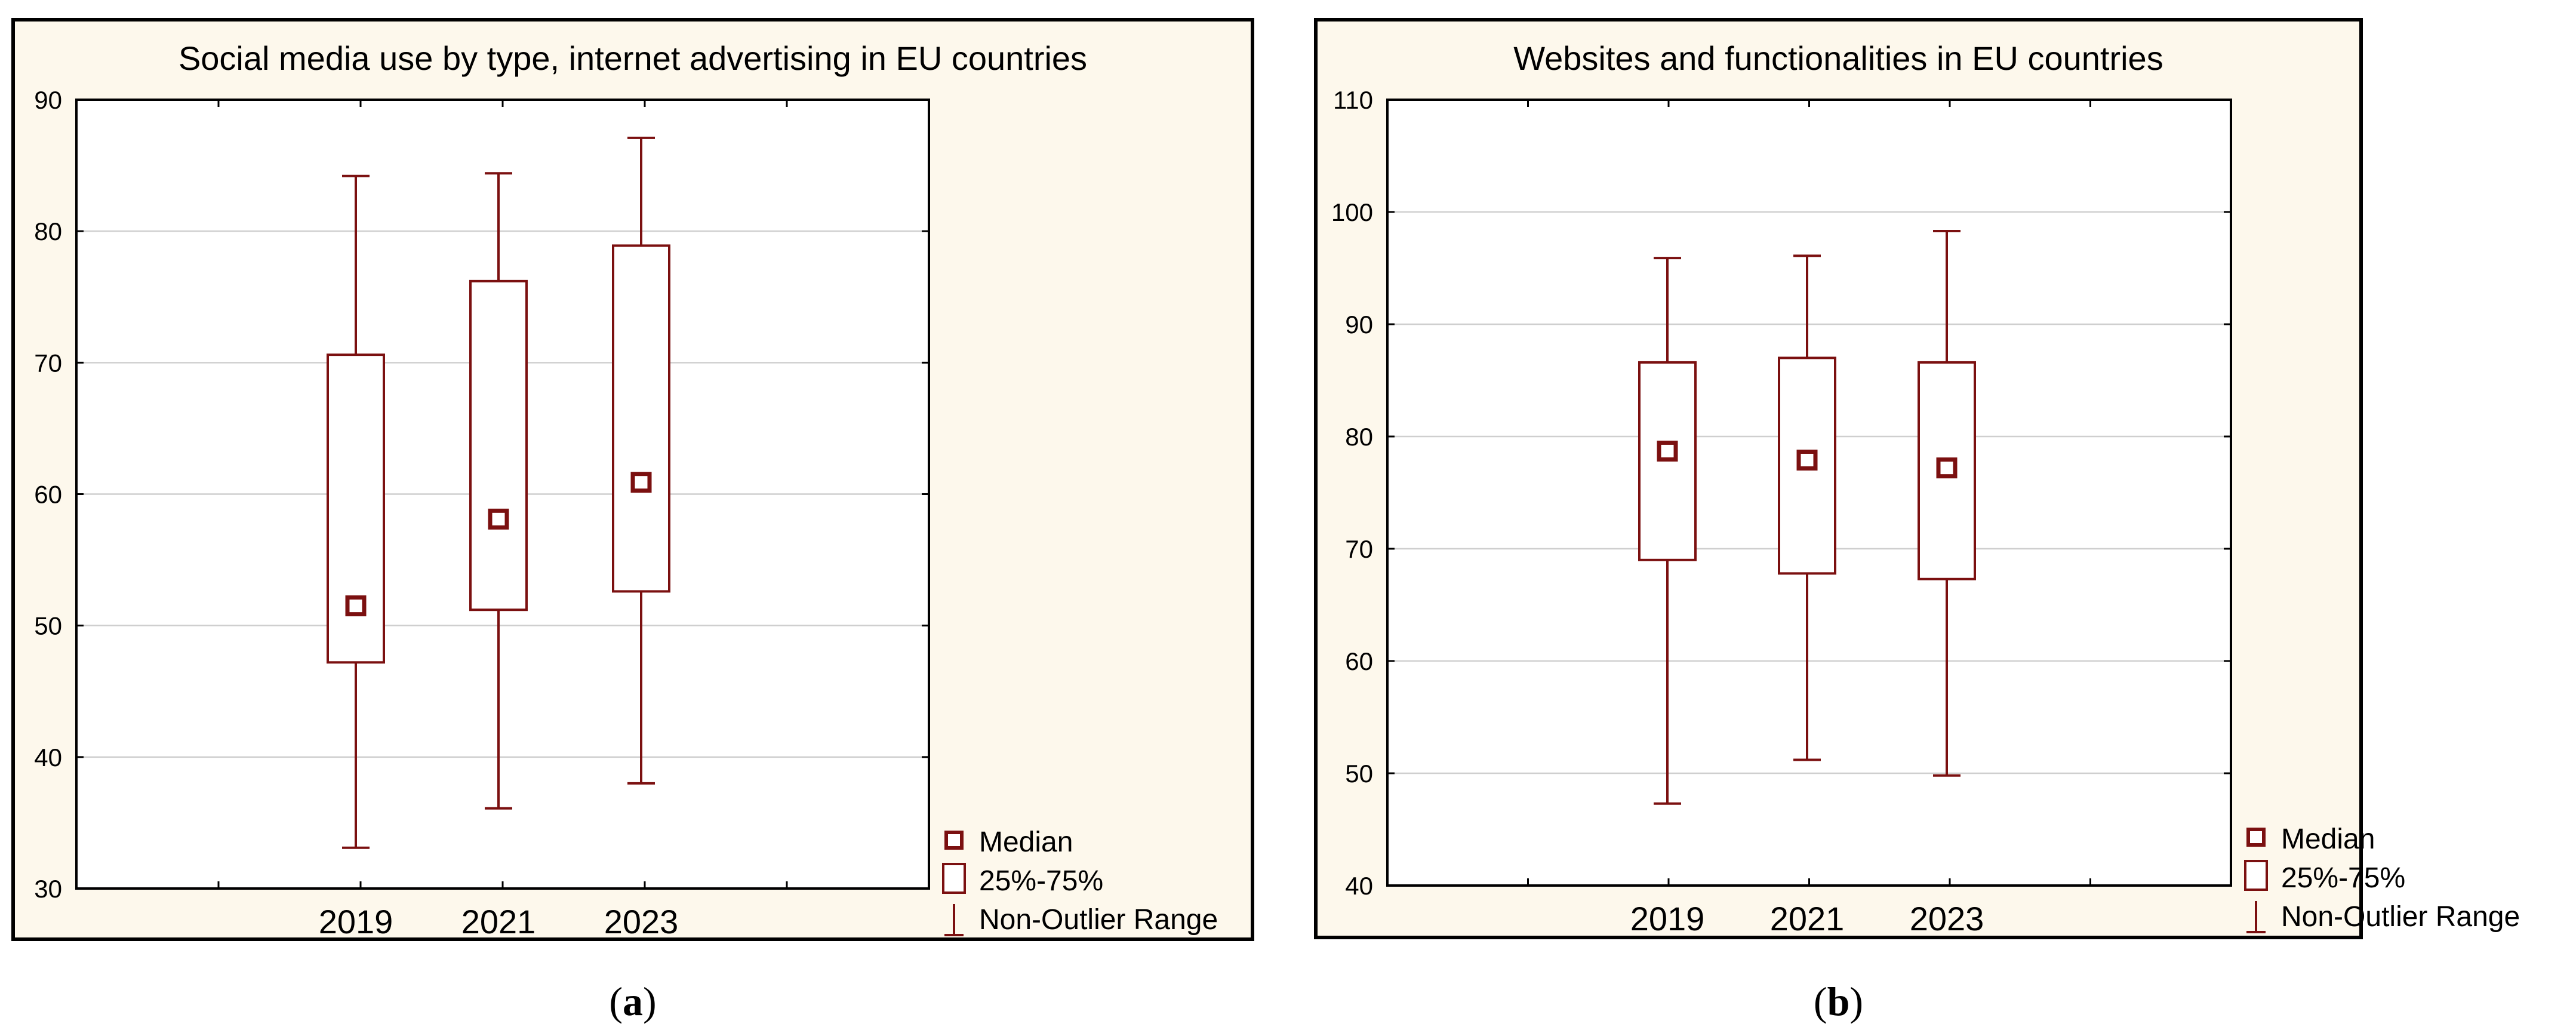 The image size is (2576, 1036). Describe the element at coordinates (632, 1001) in the screenshot. I see `panel-label: (a)` at that location.